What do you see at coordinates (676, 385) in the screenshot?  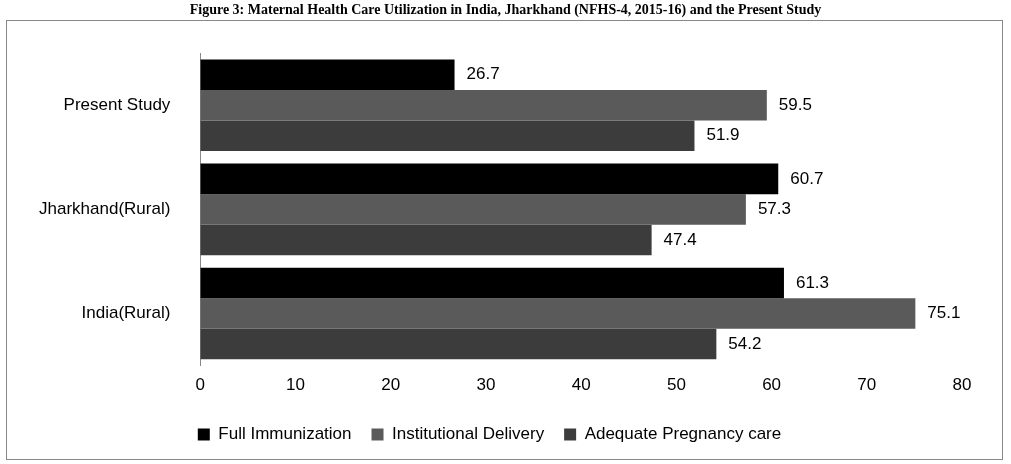 I see `x-tick-label: 50` at bounding box center [676, 385].